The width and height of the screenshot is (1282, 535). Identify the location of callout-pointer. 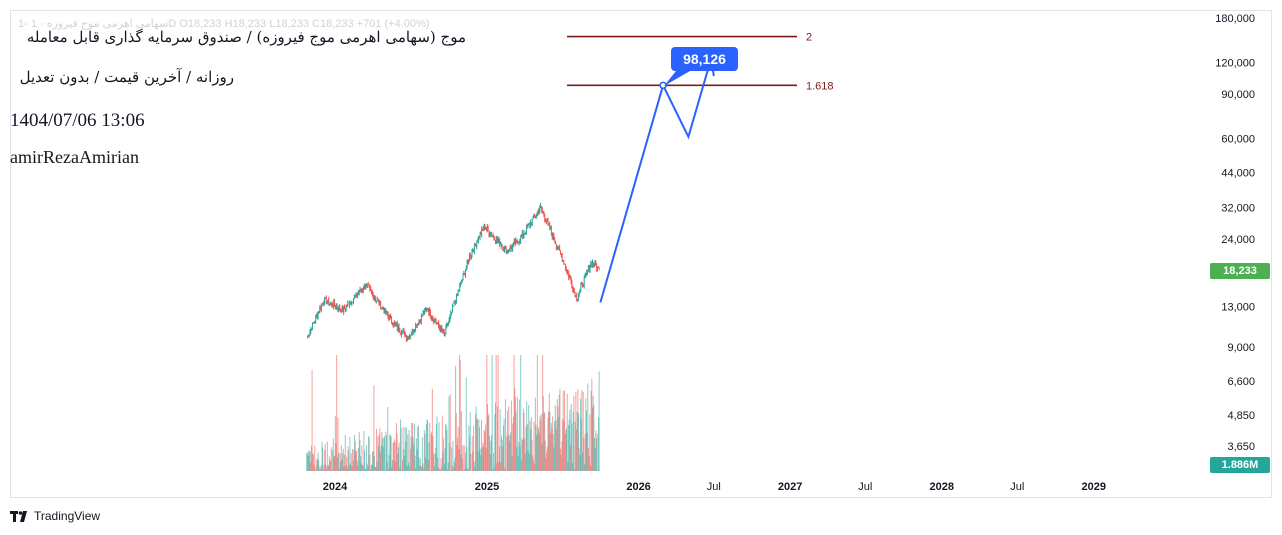
(677, 78).